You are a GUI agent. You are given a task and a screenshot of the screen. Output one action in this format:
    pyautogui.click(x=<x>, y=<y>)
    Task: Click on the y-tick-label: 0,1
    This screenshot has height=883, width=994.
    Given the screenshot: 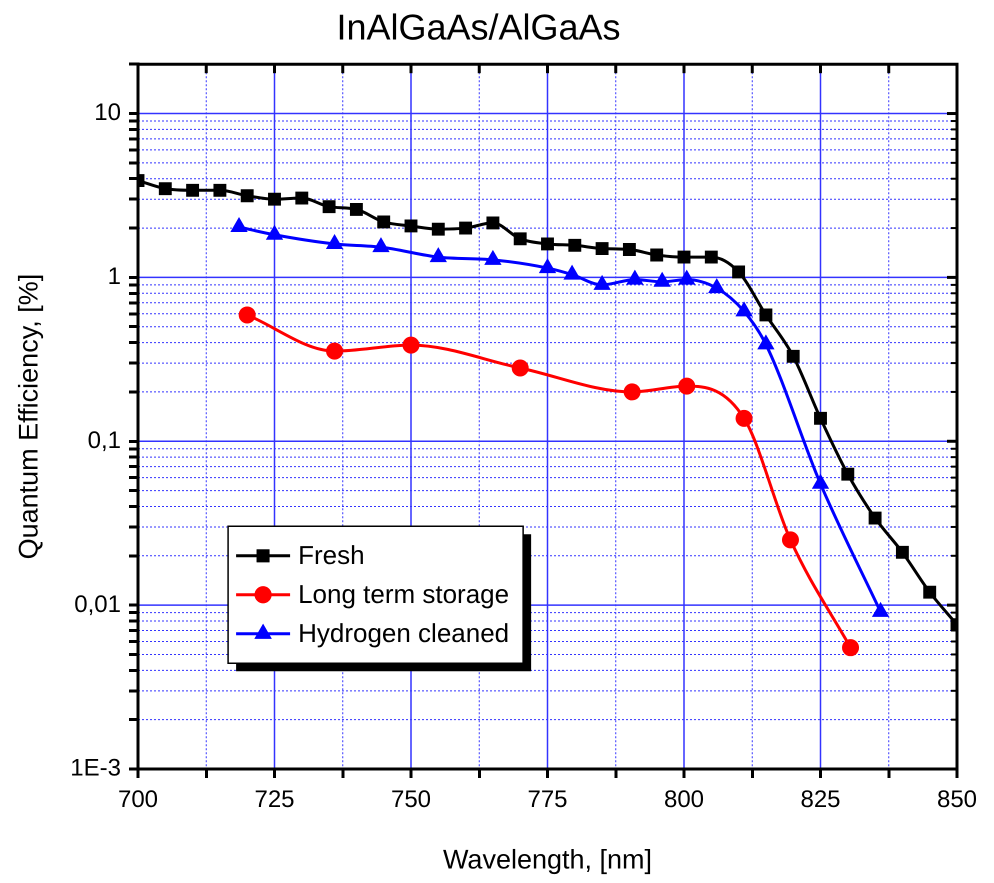 What is the action you would take?
    pyautogui.click(x=104, y=440)
    